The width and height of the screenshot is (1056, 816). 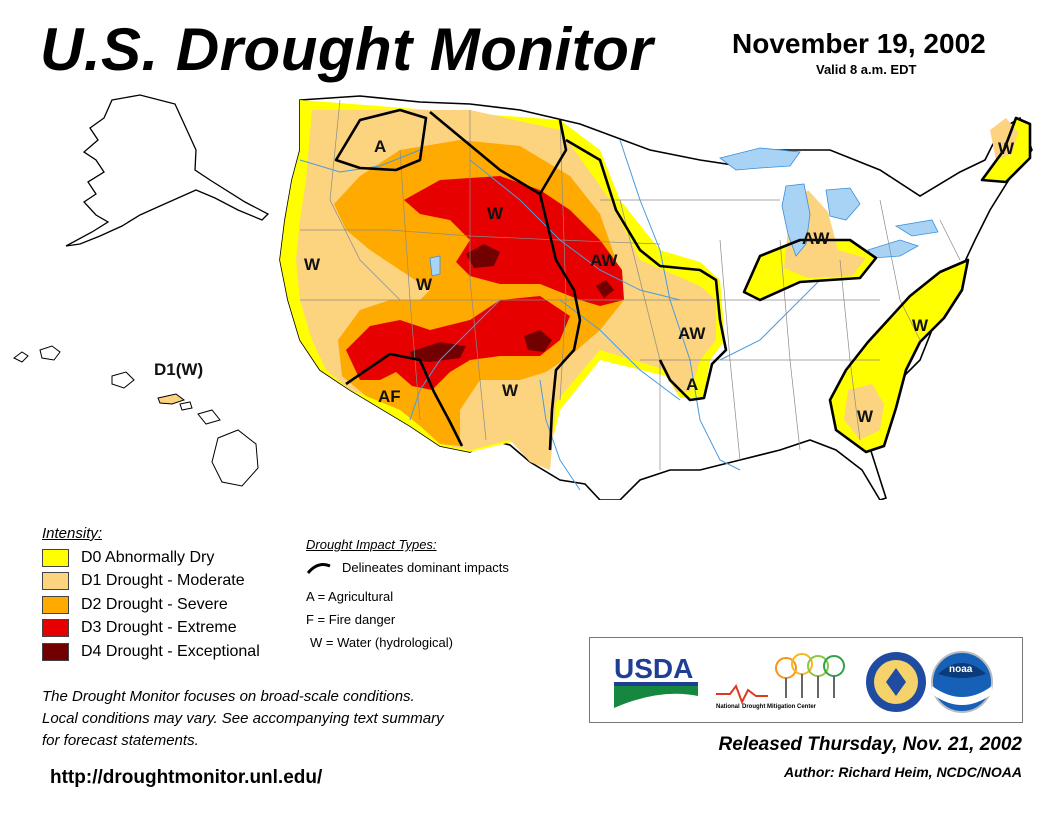 I want to click on legend-item-d2: D2 Drought - Severe, so click(x=172, y=605).